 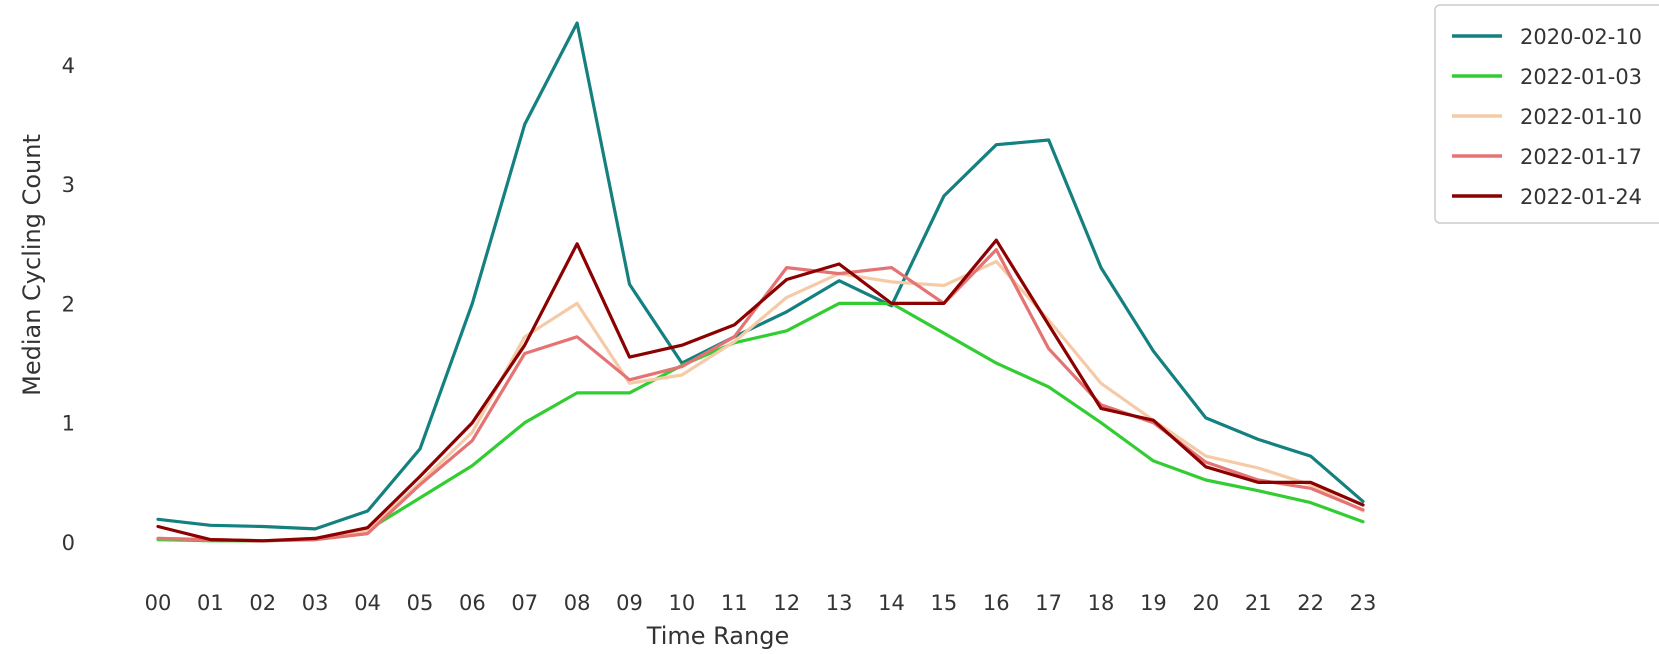 I want to click on legend-frame, so click(x=1546, y=114).